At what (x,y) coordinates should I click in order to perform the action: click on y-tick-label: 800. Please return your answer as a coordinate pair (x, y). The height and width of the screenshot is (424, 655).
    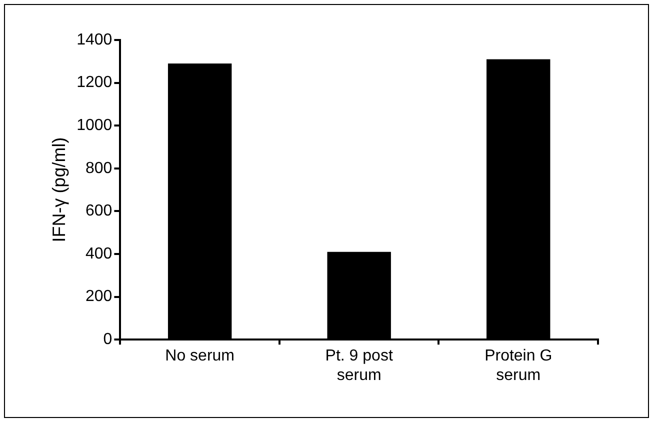
    Looking at the image, I should click on (98, 168).